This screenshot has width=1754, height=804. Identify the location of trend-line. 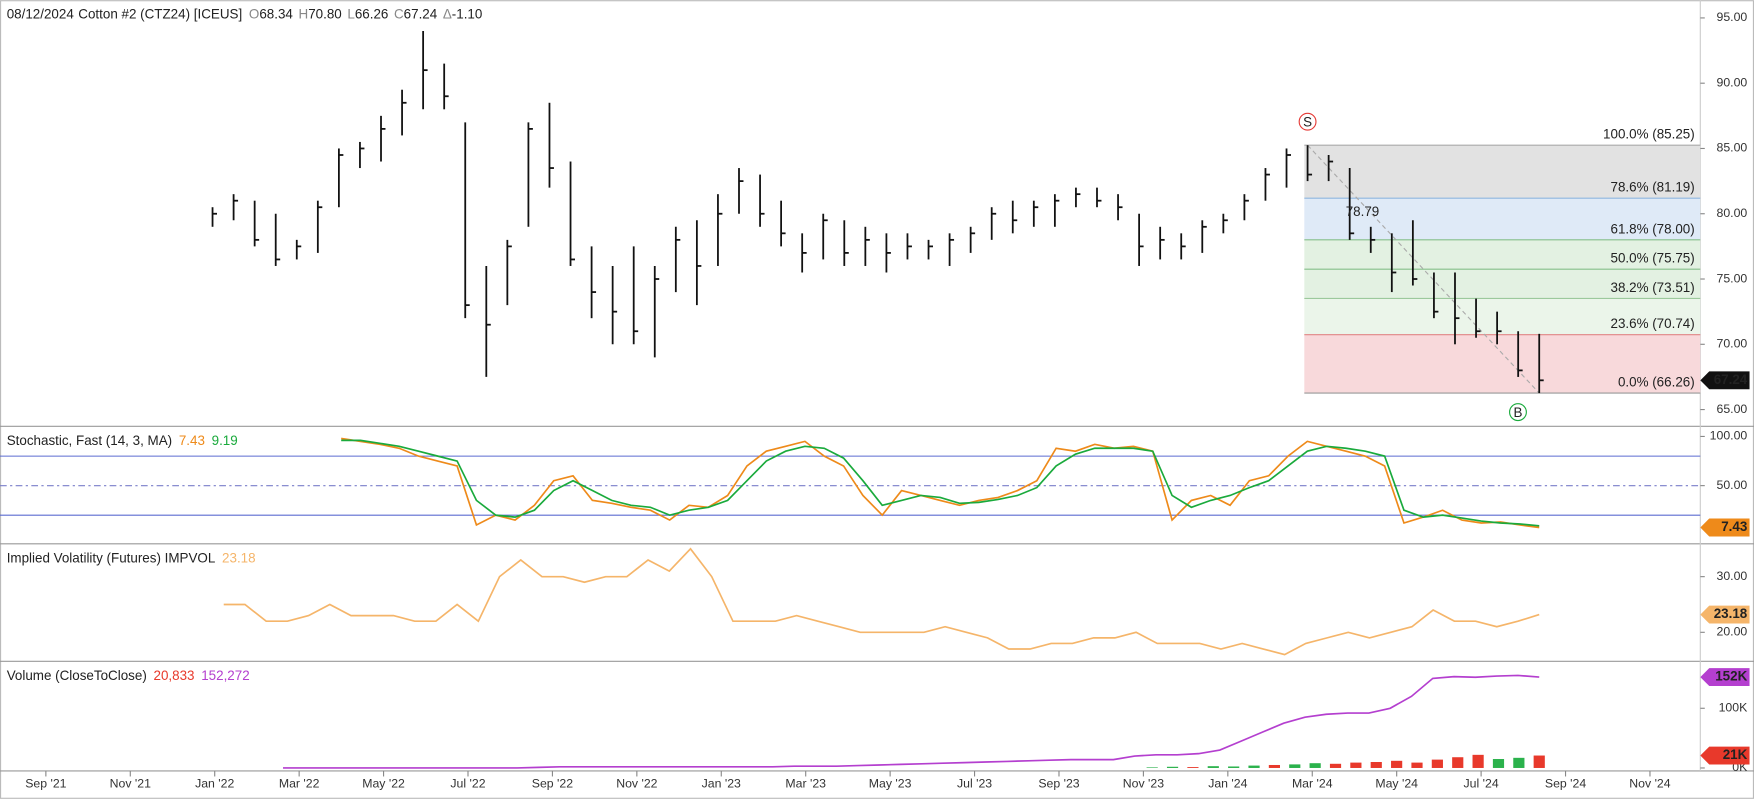
(1423, 269).